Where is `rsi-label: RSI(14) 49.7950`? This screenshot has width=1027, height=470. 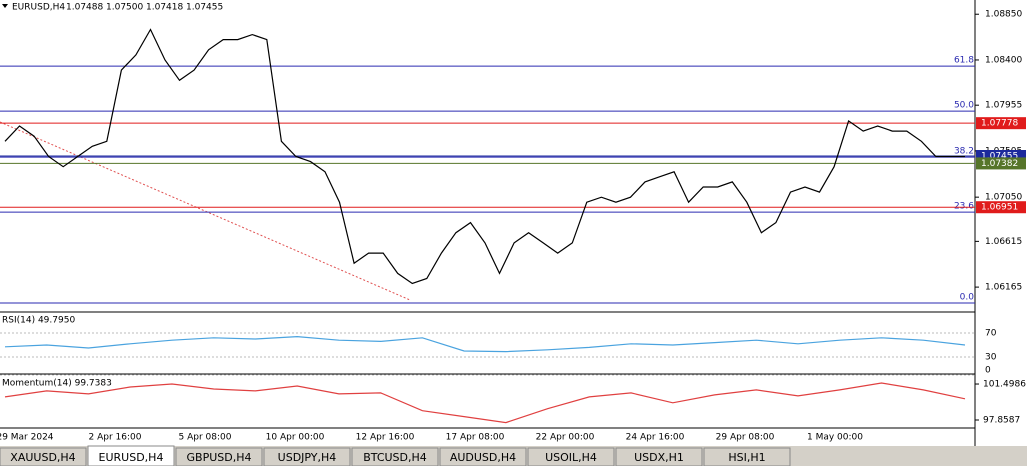 rsi-label: RSI(14) 49.7950 is located at coordinates (38, 321).